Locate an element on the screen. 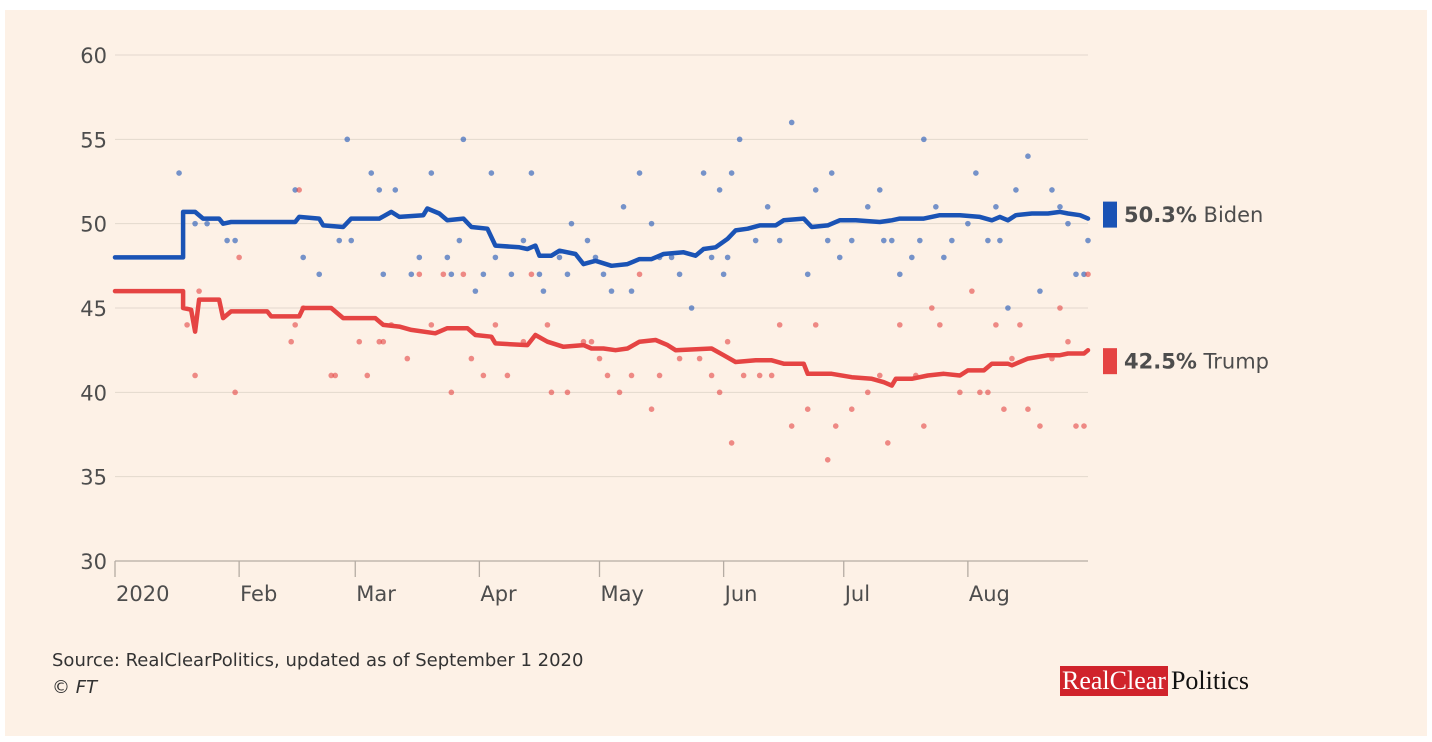 Image resolution: width=1432 pixels, height=742 pixels. y-tick-label: 35 is located at coordinates (93, 478).